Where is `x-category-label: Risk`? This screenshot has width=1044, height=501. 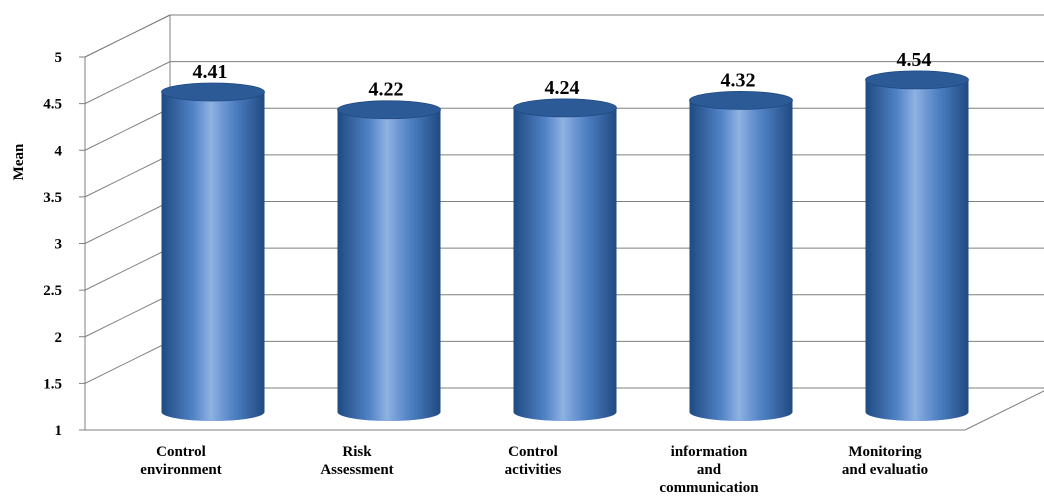 x-category-label: Risk is located at coordinates (357, 452).